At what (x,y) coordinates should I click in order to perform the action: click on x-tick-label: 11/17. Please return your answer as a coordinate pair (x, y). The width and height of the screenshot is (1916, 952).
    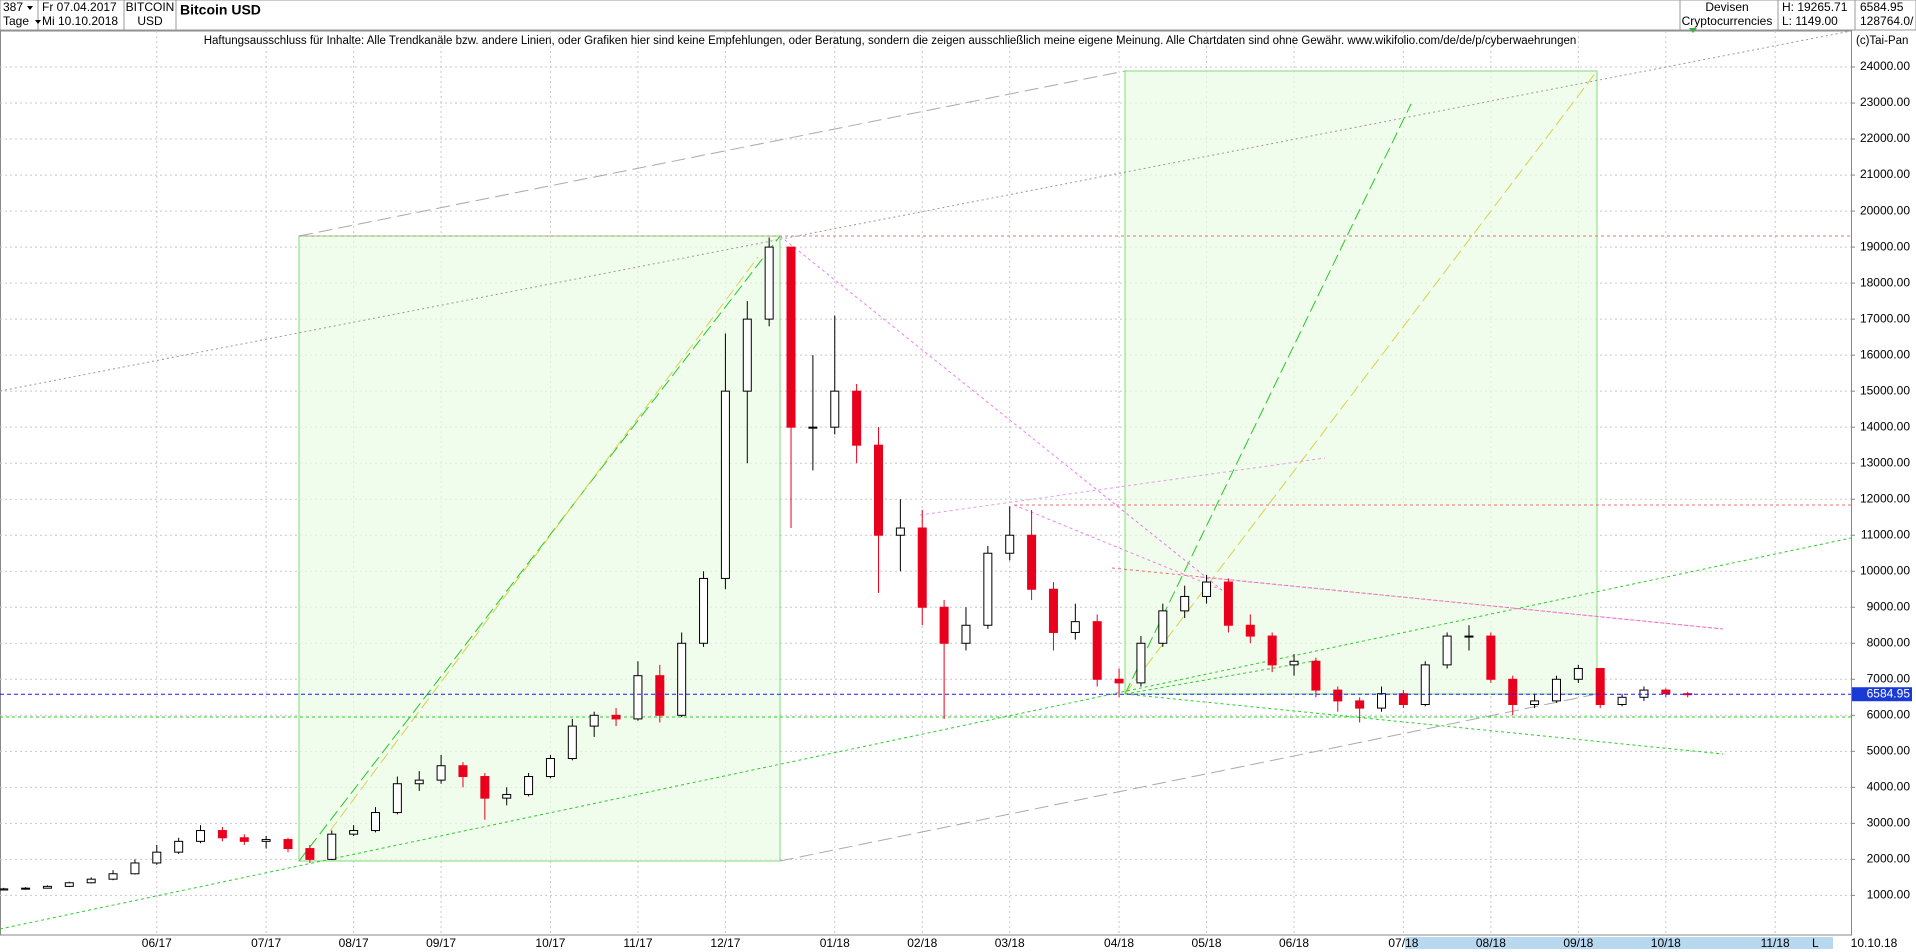
    Looking at the image, I should click on (637, 943).